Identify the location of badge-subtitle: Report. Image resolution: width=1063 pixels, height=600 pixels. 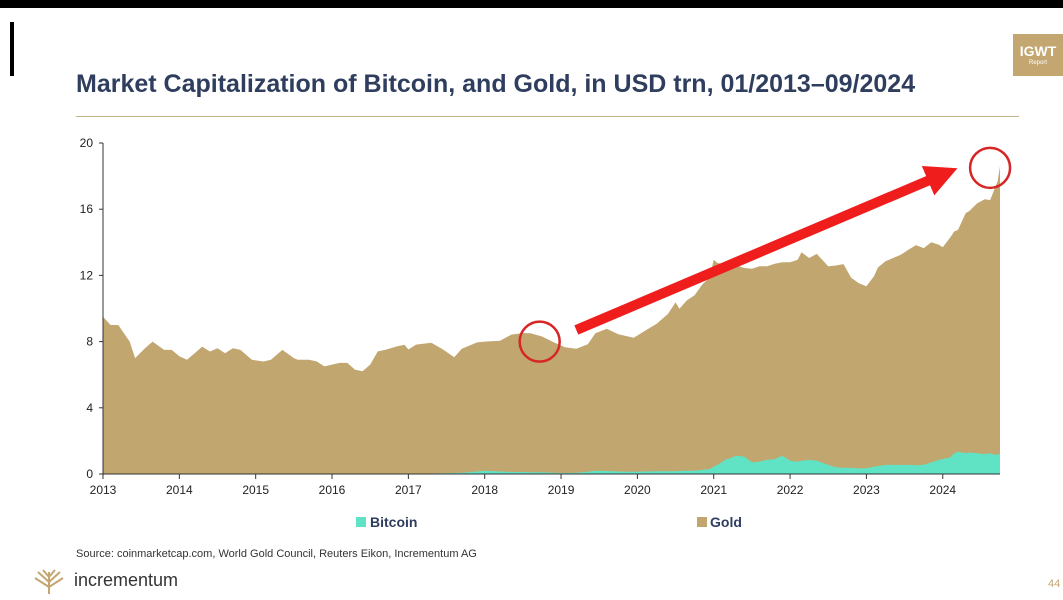
(1037, 63).